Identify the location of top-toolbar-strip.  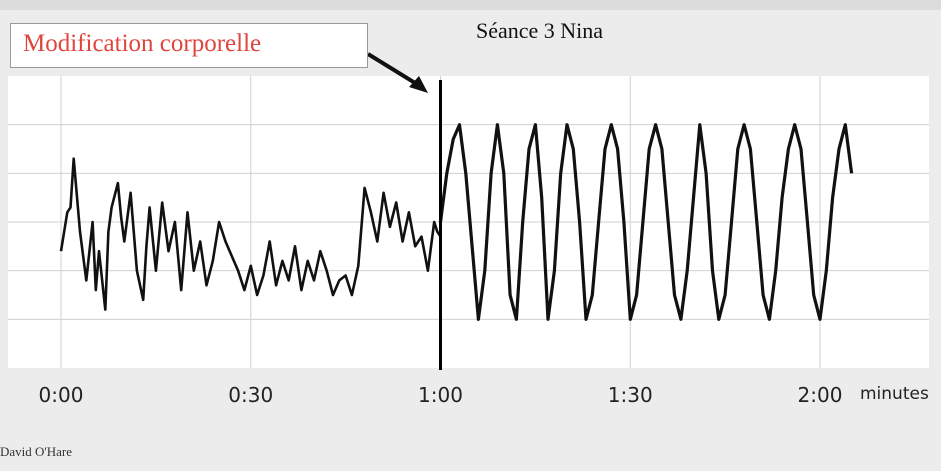
(470, 5).